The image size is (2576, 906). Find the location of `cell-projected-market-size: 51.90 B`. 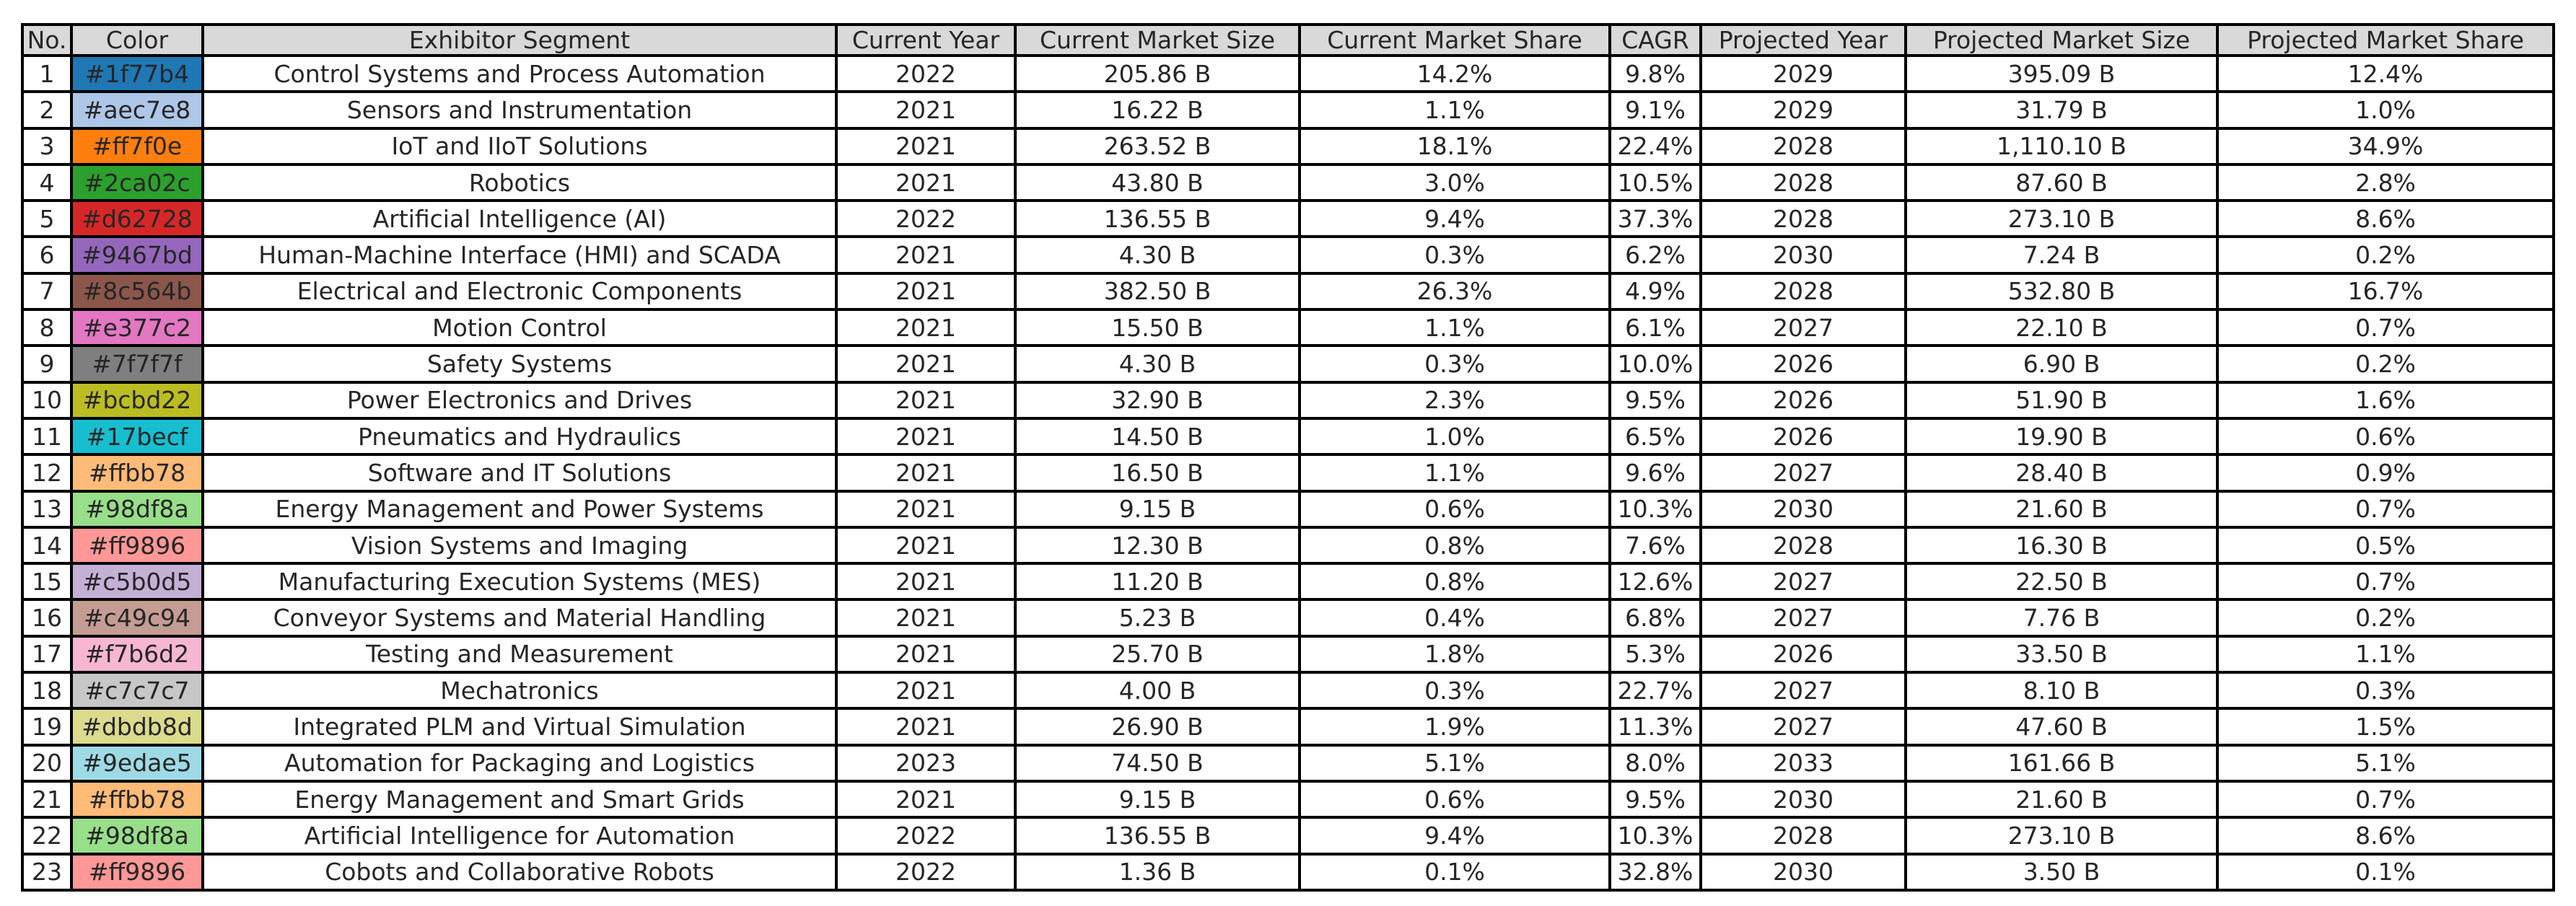

cell-projected-market-size: 51.90 B is located at coordinates (2061, 400).